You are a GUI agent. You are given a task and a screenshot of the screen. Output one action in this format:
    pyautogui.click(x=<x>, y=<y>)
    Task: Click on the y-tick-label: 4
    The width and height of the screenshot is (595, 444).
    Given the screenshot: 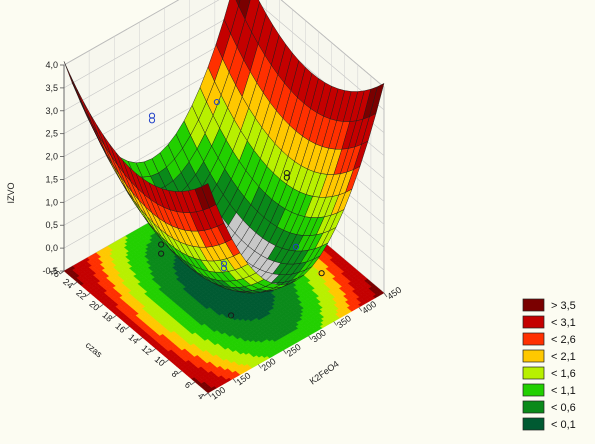 What is the action you would take?
    pyautogui.click(x=201, y=396)
    